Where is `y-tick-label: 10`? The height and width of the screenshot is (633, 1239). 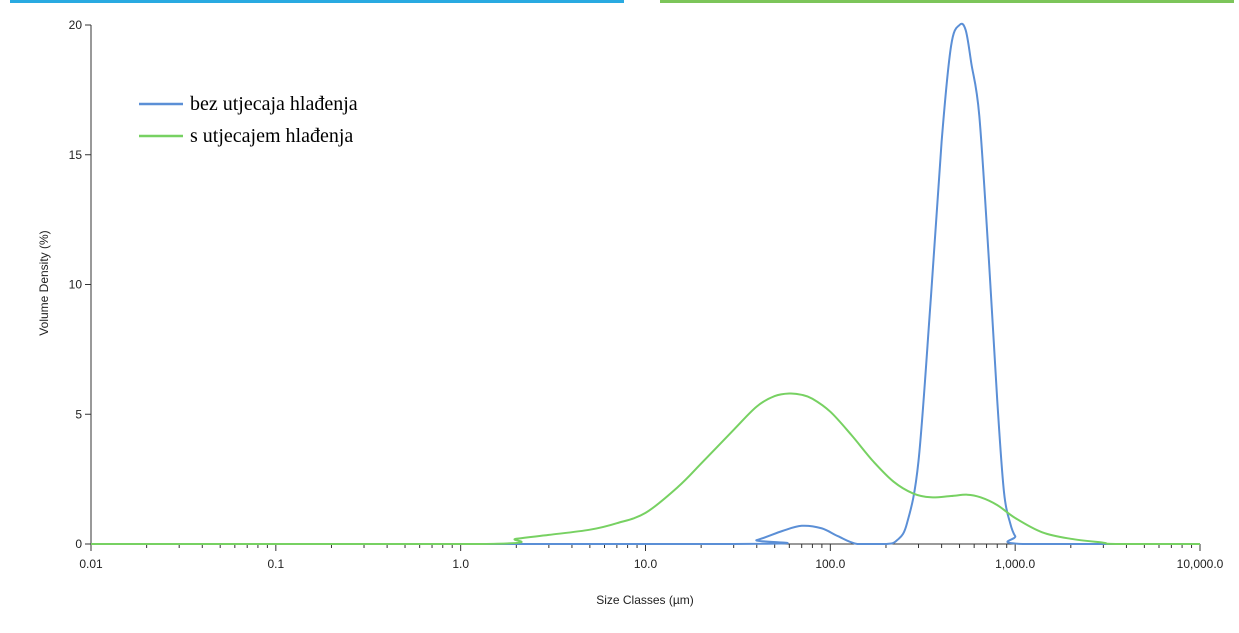 y-tick-label: 10 is located at coordinates (76, 285).